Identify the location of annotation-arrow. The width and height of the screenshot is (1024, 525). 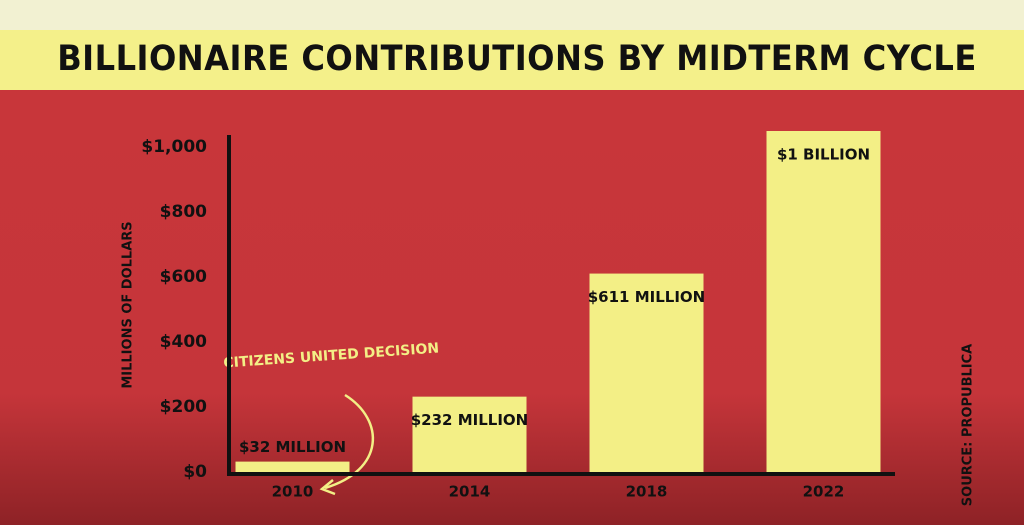
(349, 441).